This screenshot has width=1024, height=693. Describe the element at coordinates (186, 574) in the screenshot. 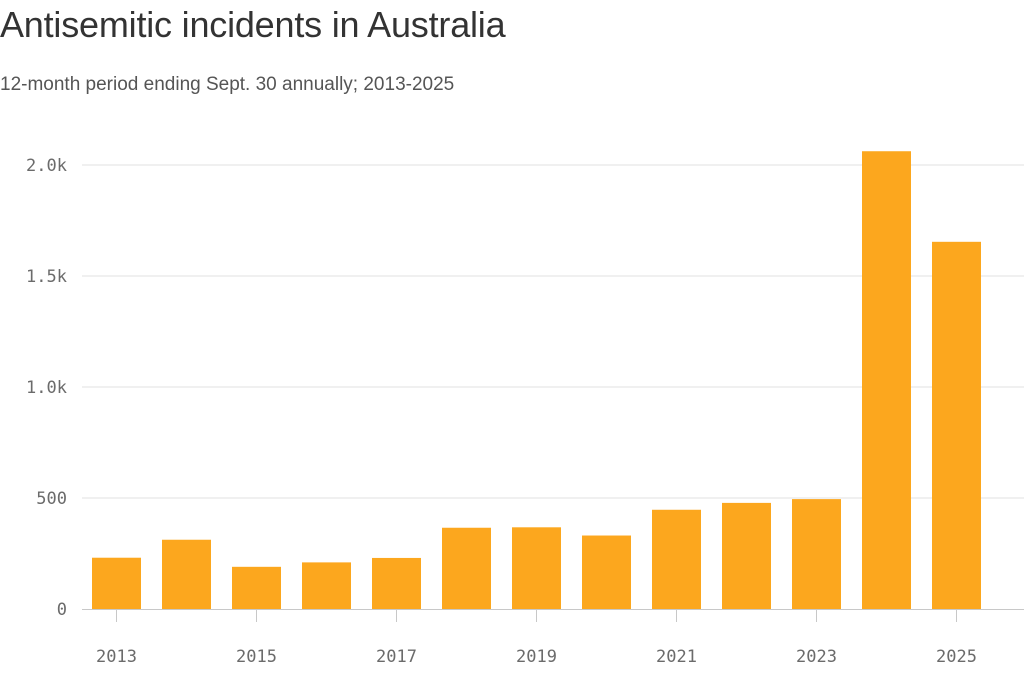

I see `bar-2014` at that location.